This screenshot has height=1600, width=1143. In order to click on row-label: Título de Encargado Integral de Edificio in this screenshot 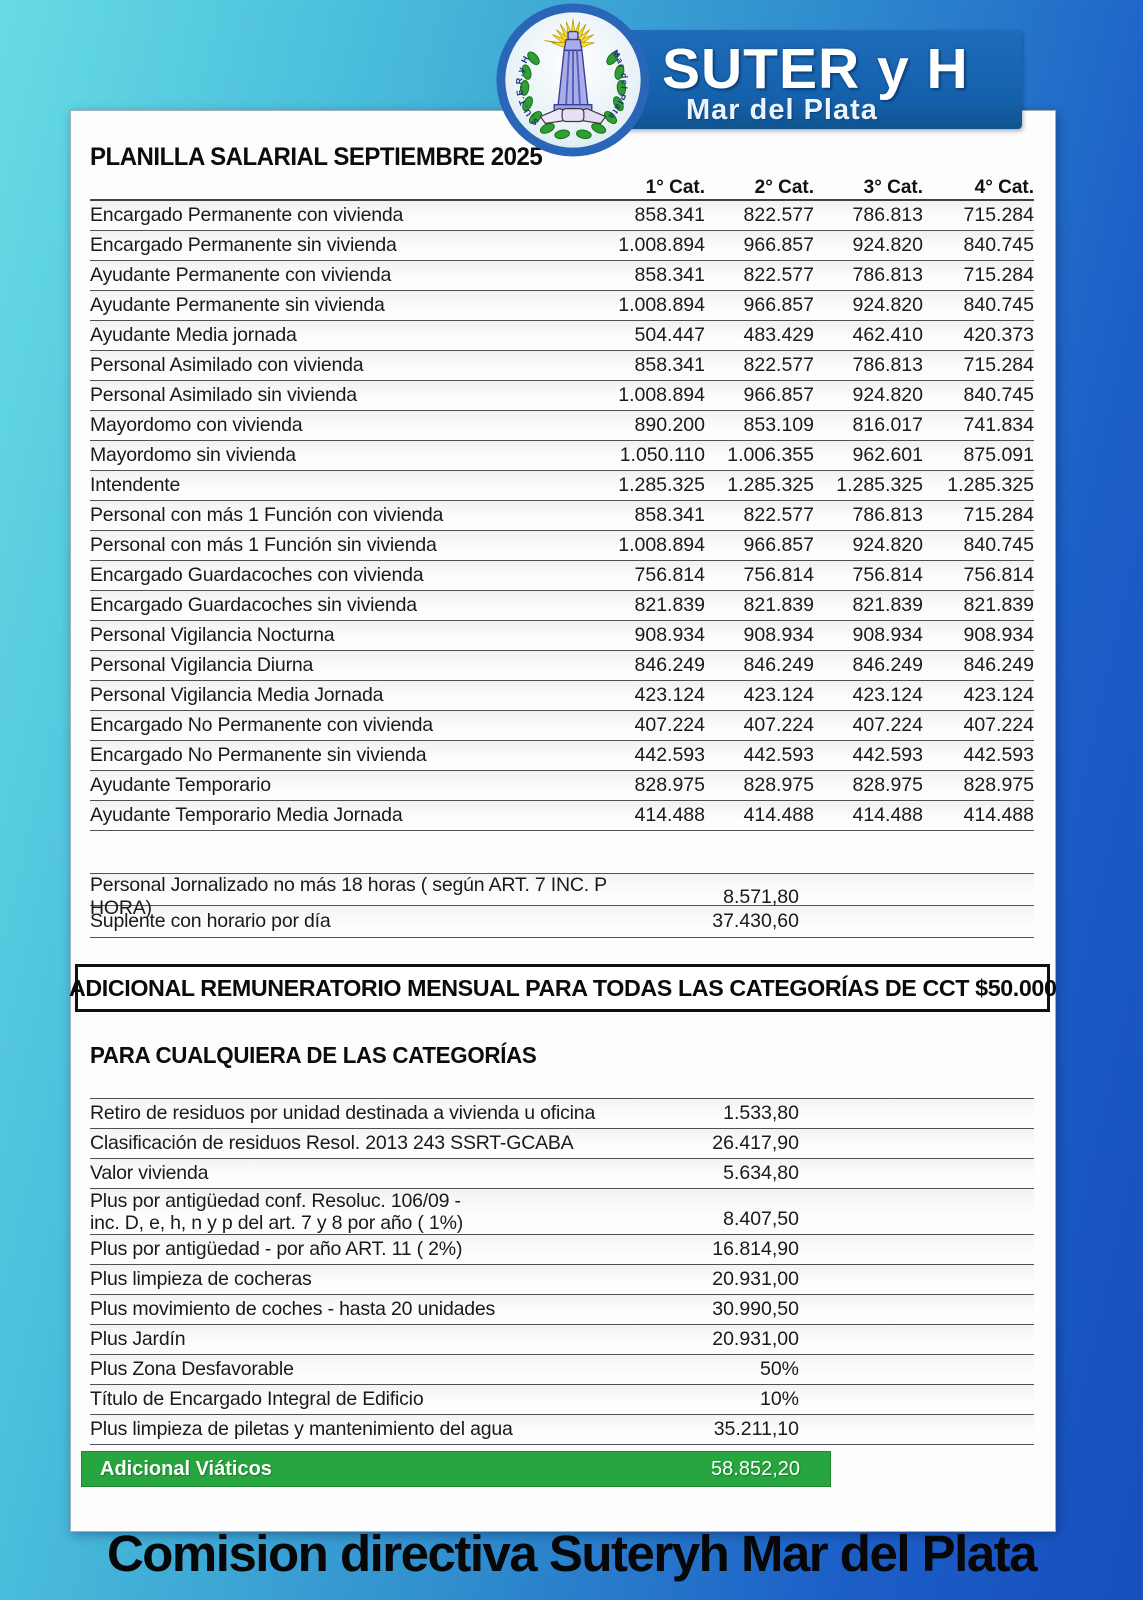, I will do `click(257, 1399)`.